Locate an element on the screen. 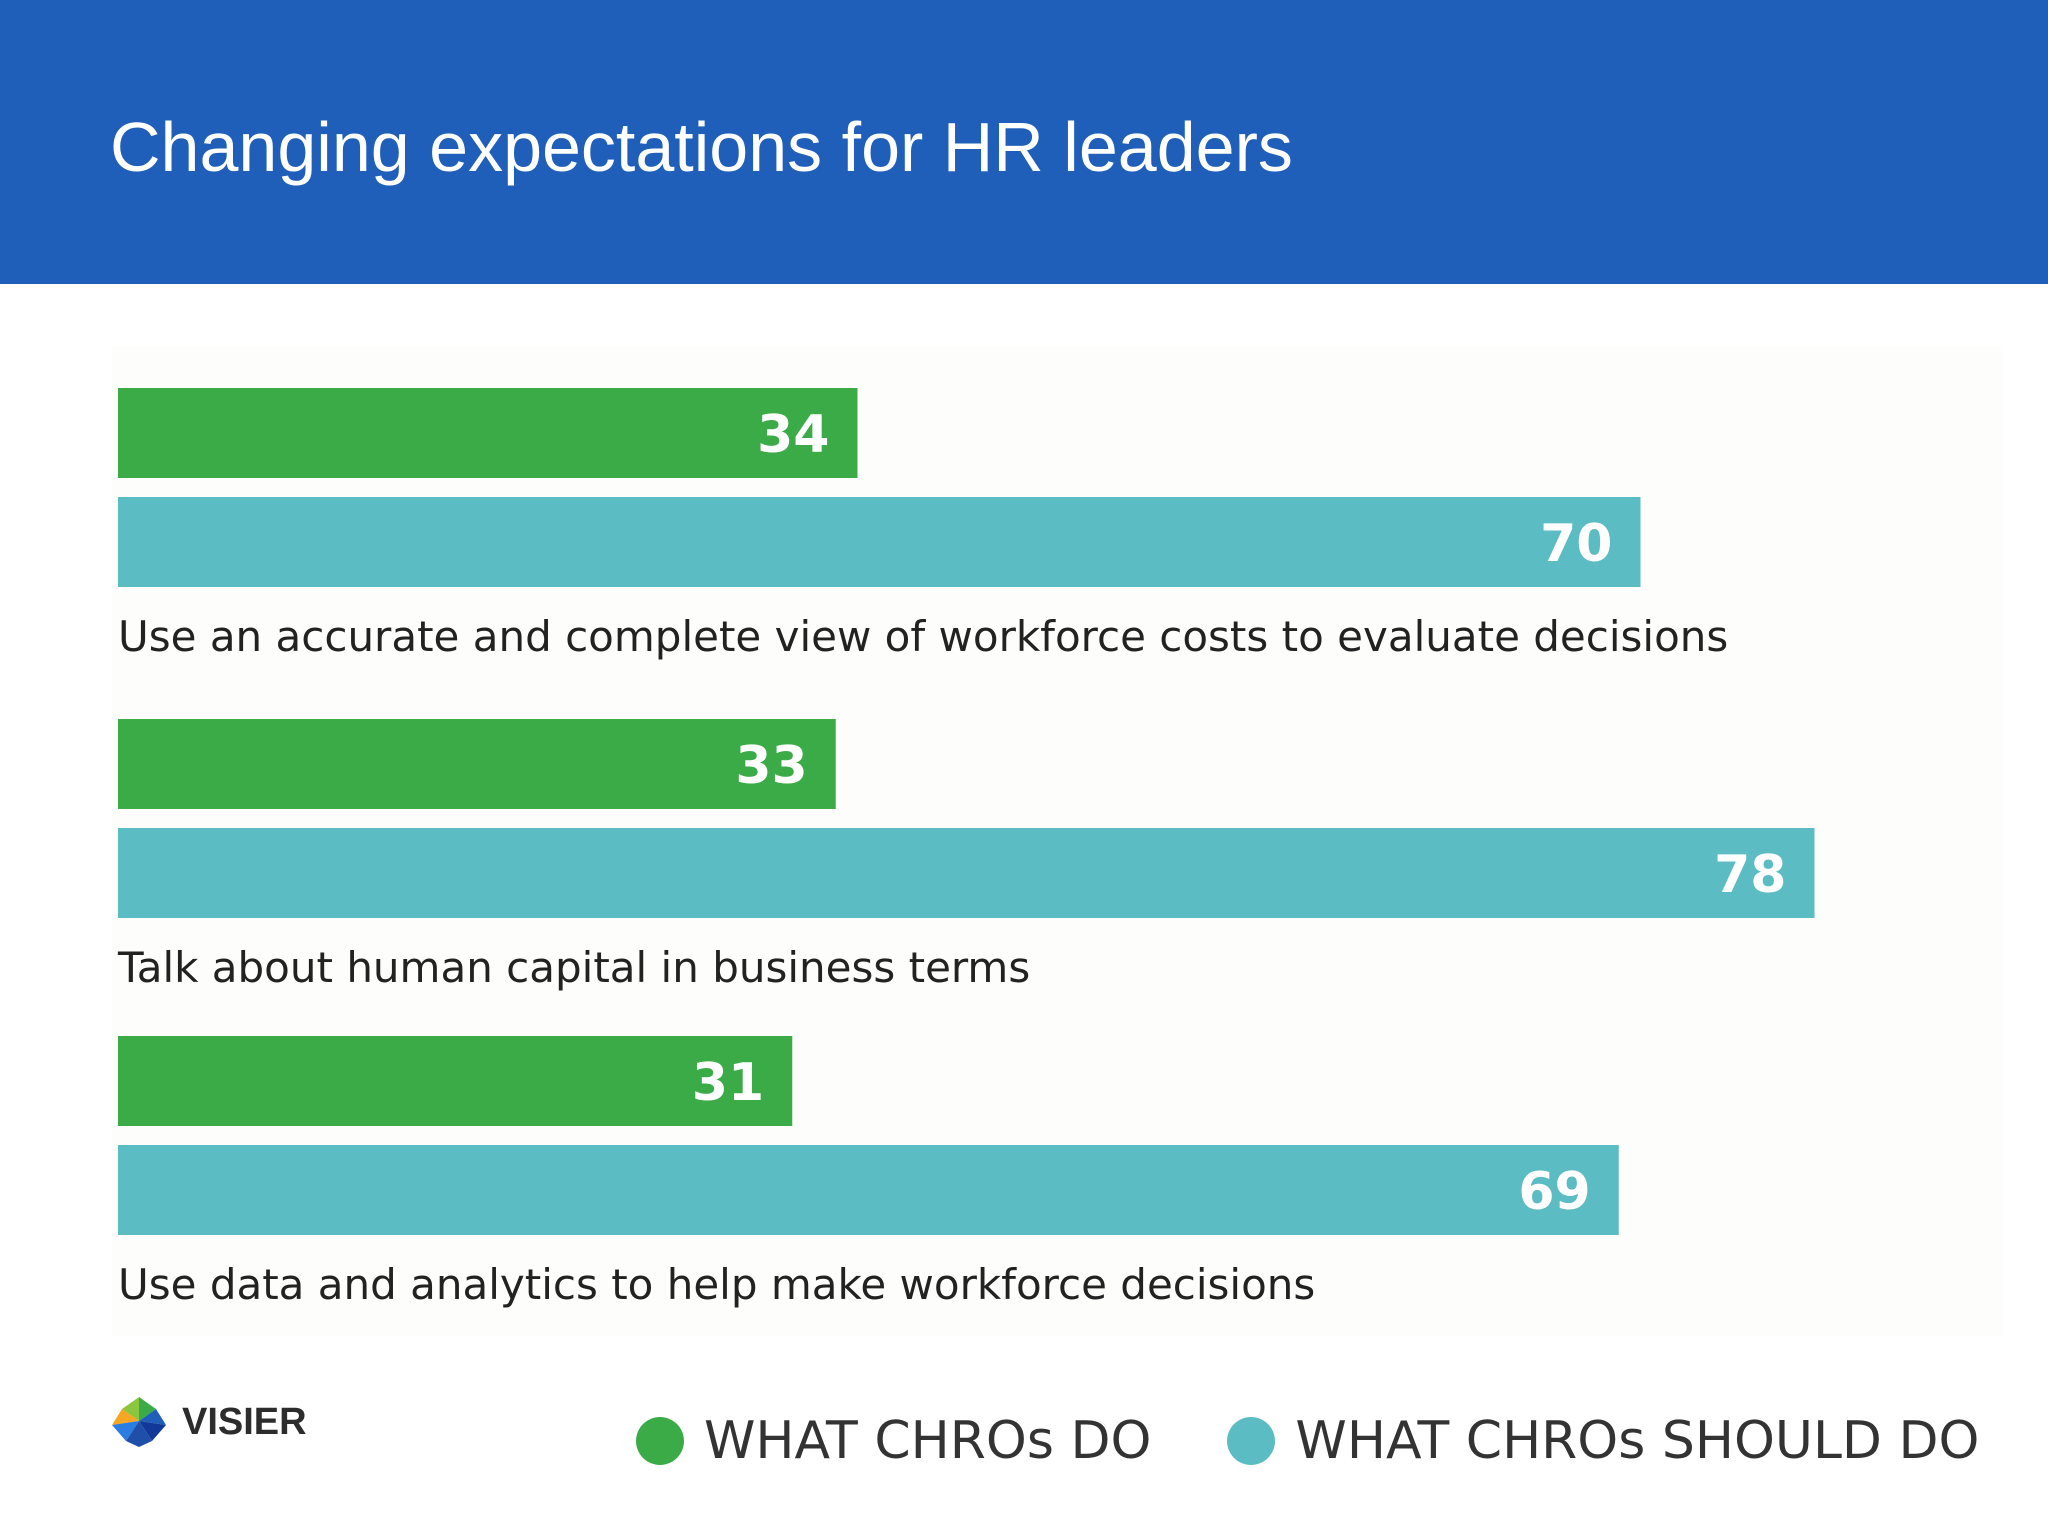  page-title: Changing expectations for HR leaders is located at coordinates (701, 147).